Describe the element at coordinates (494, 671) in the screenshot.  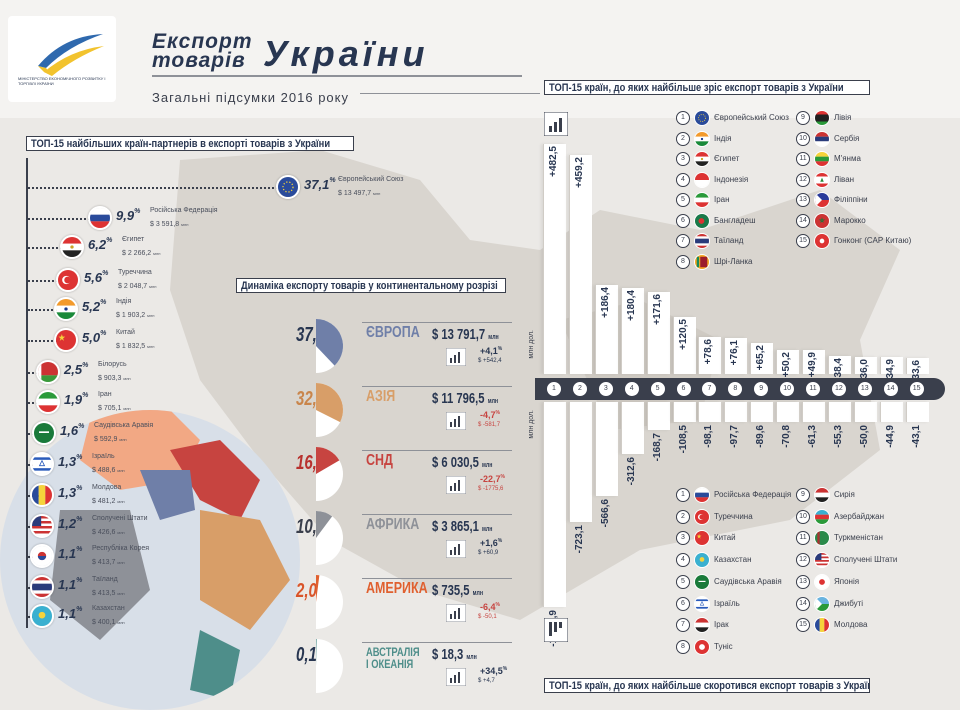
I see `continent-change-pct: +34,5%` at that location.